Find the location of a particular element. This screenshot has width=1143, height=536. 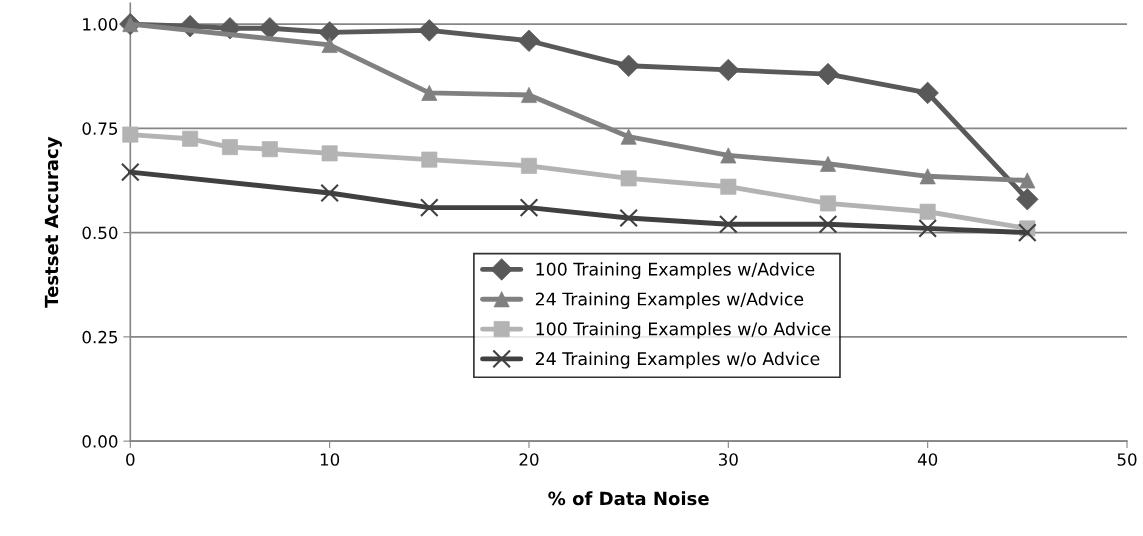

x-tick-label: 40 is located at coordinates (927, 459).